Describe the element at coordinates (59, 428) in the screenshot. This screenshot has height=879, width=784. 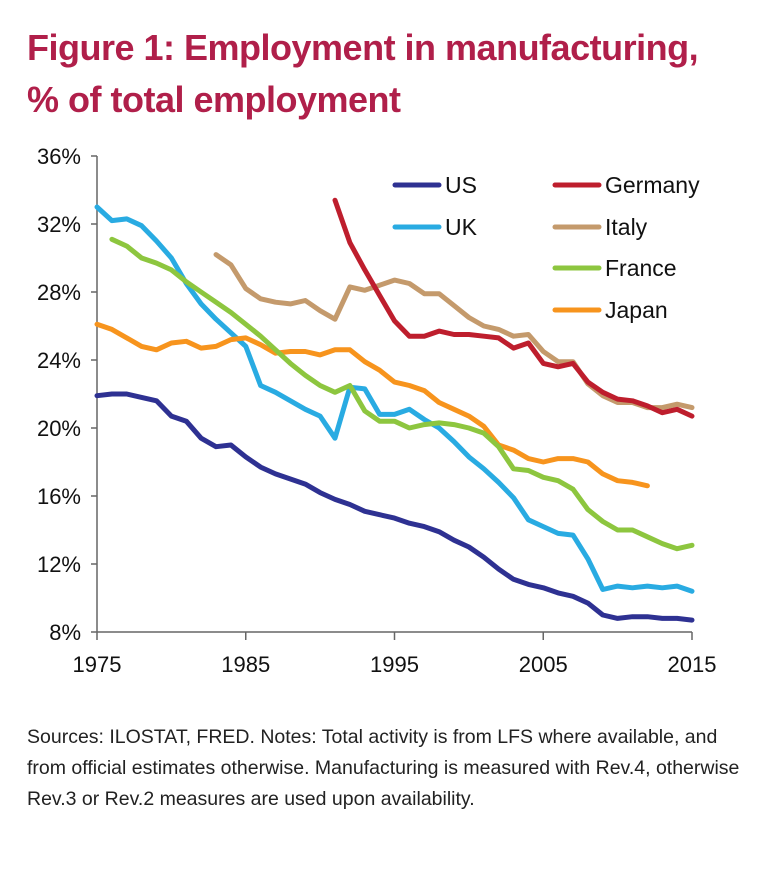
I see `y-tick-label: 20%` at that location.